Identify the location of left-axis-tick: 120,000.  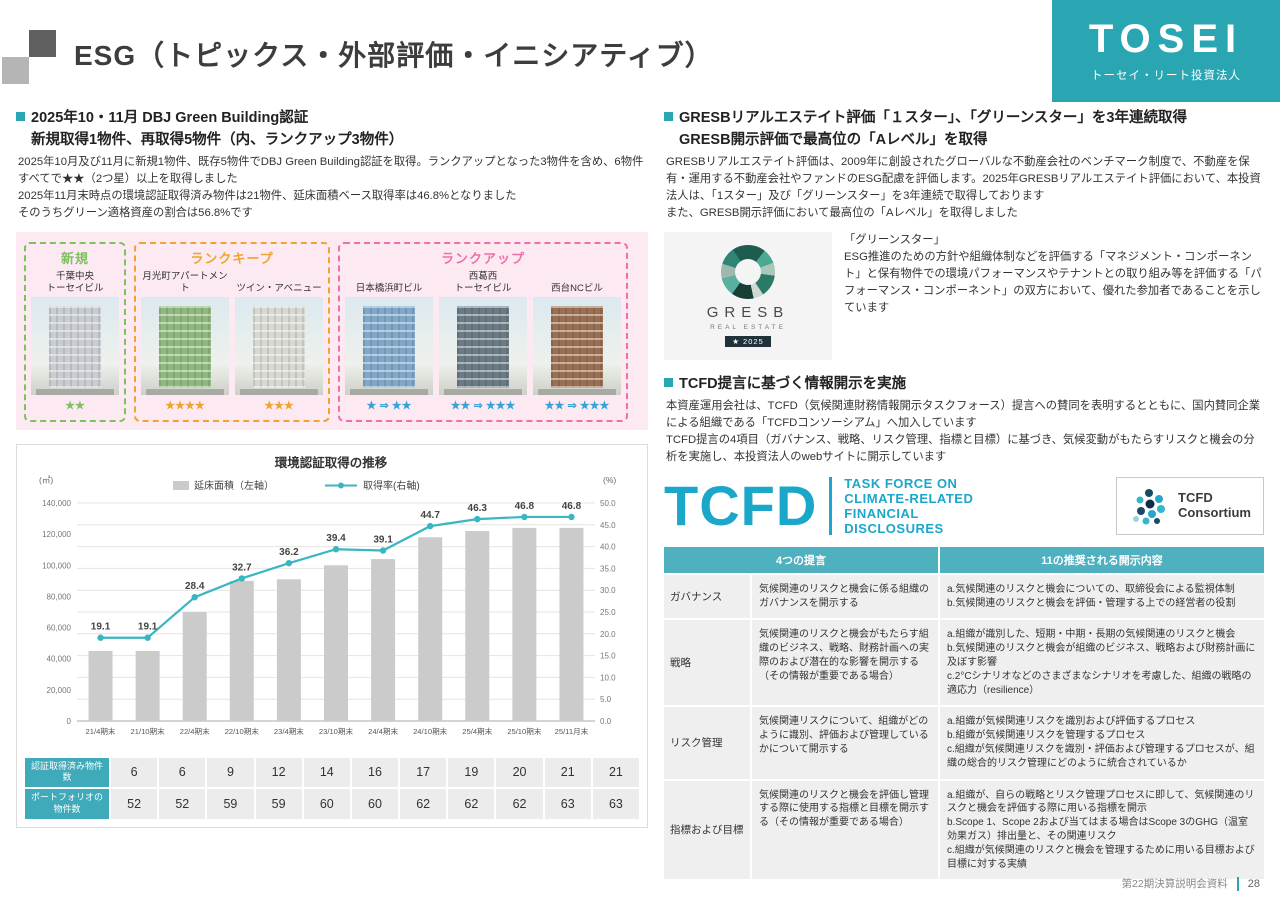
(56, 534).